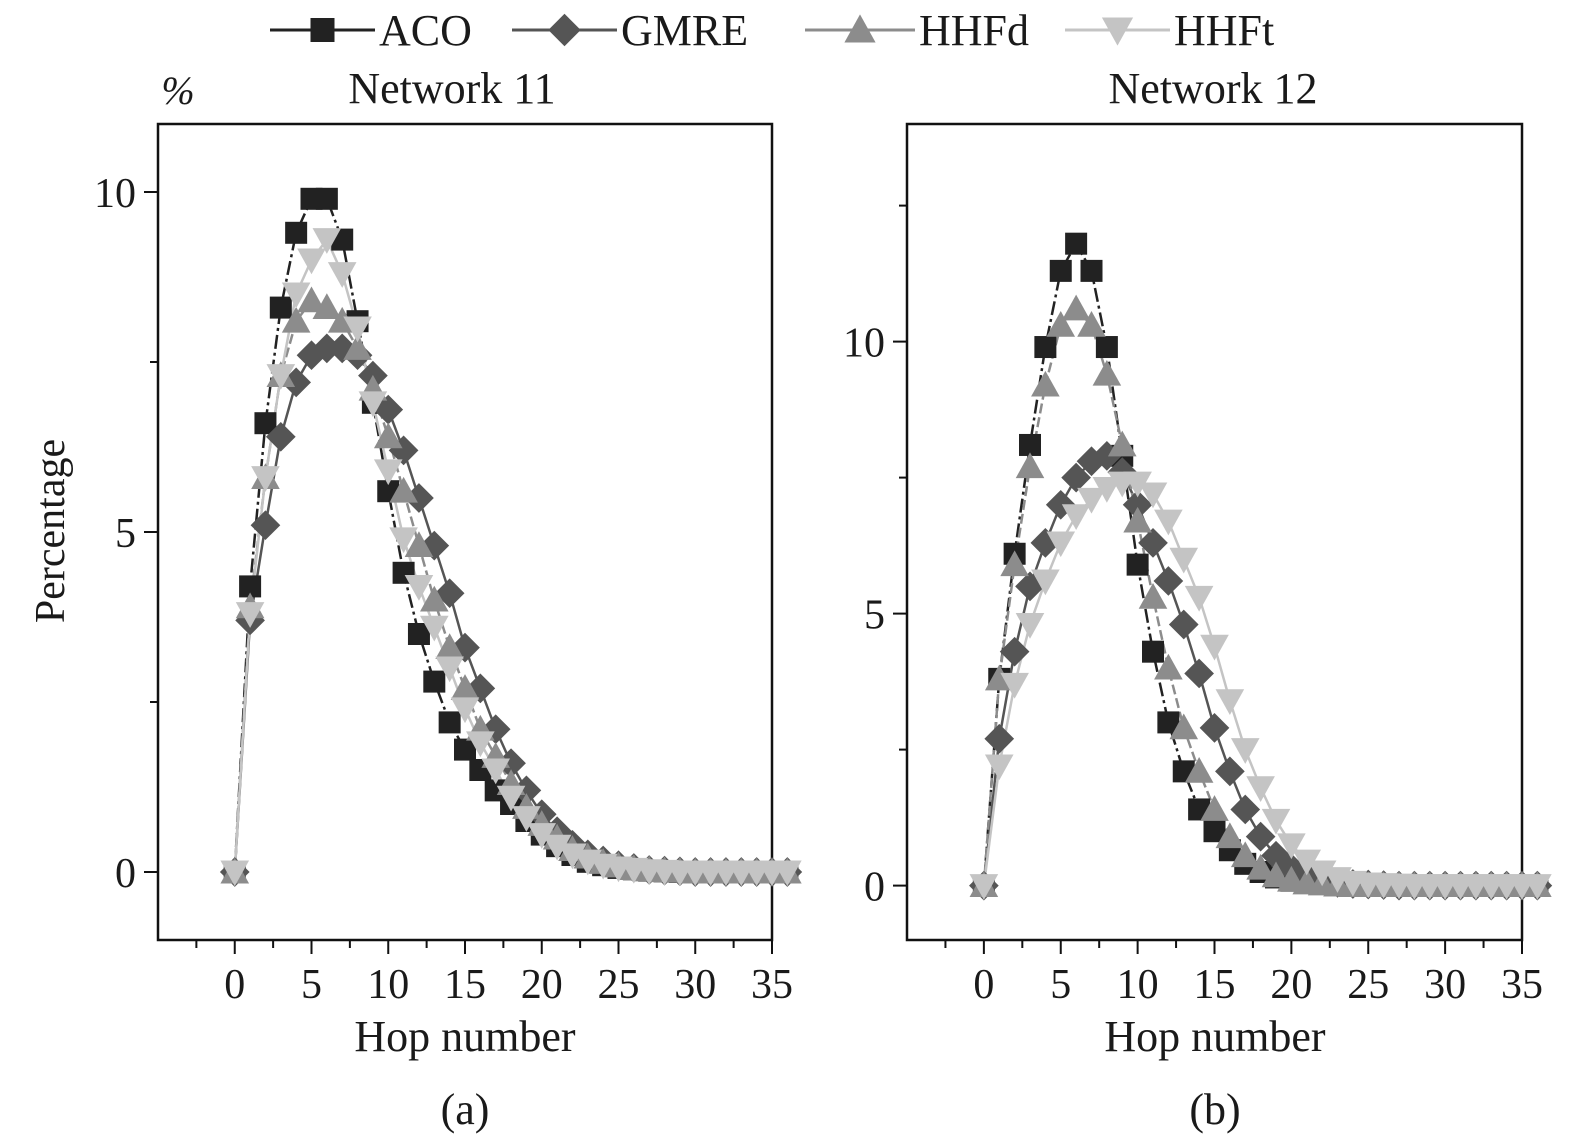 This screenshot has width=1575, height=1144. Describe the element at coordinates (1213, 88) in the screenshot. I see `chart-title: Network 12` at that location.